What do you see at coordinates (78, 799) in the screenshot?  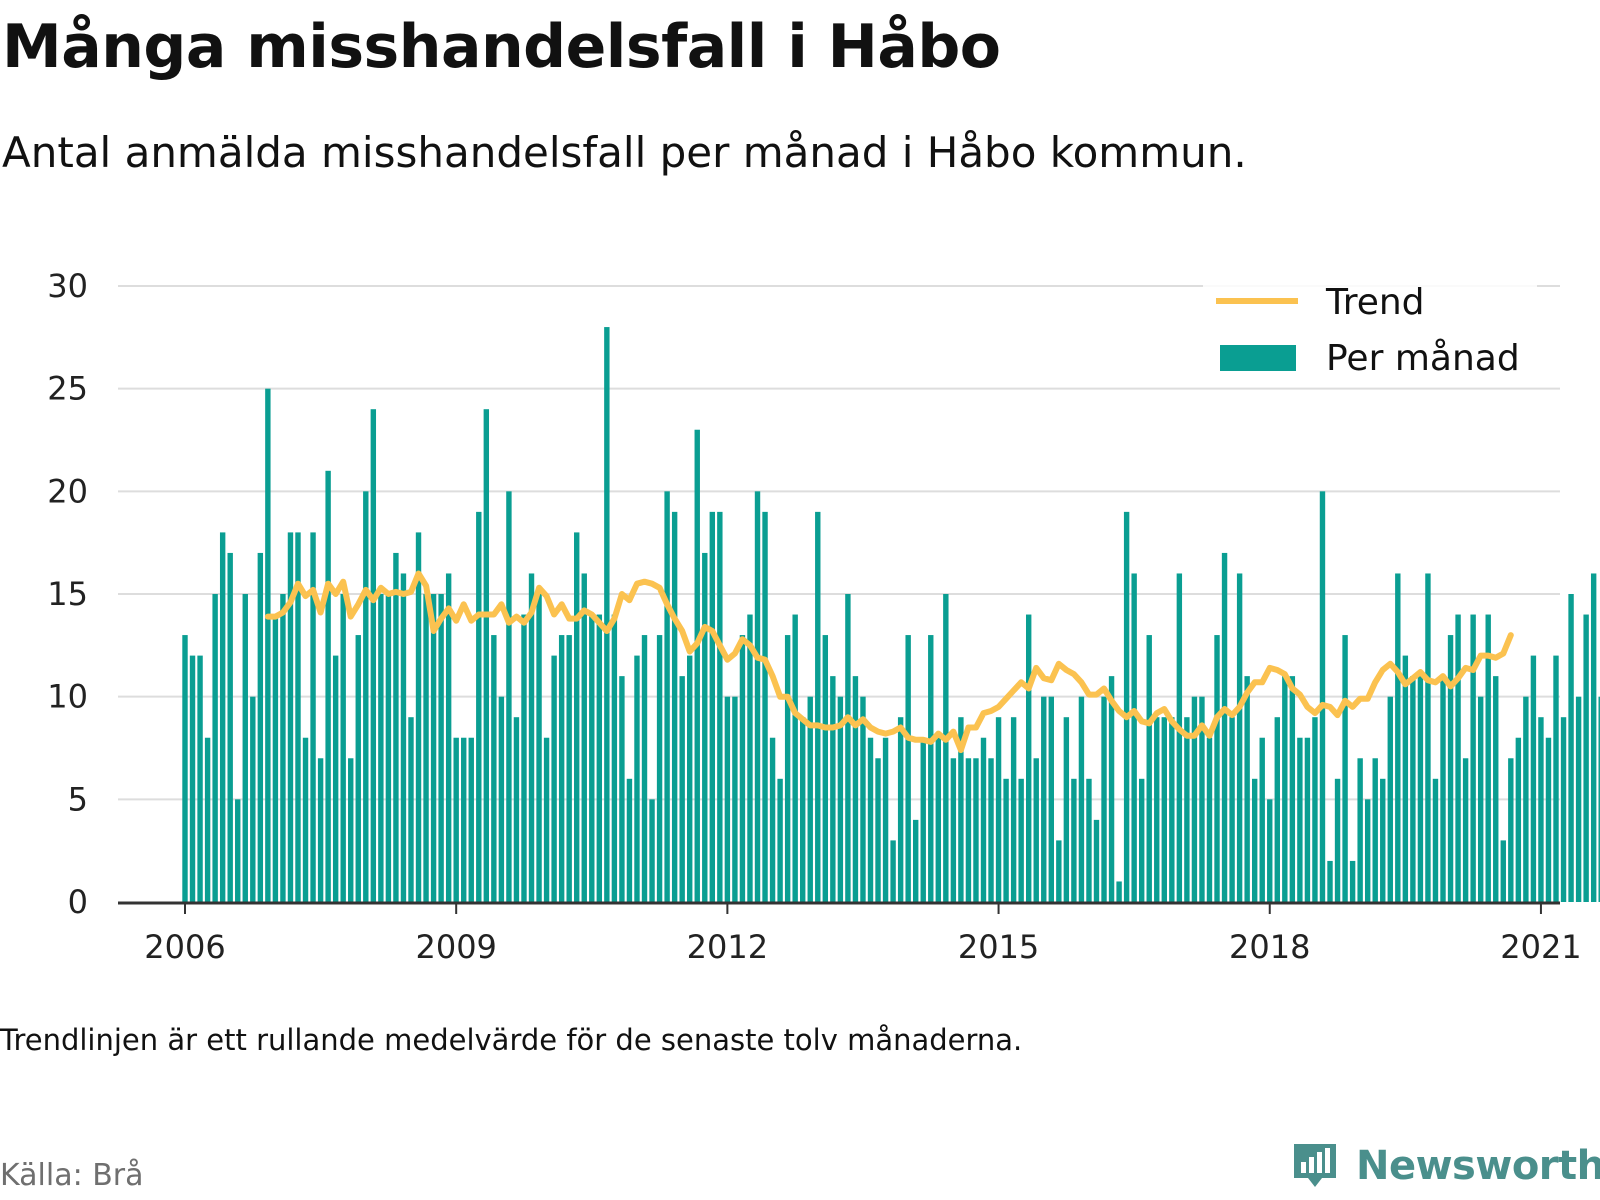 I see `y-tick-label: 5` at bounding box center [78, 799].